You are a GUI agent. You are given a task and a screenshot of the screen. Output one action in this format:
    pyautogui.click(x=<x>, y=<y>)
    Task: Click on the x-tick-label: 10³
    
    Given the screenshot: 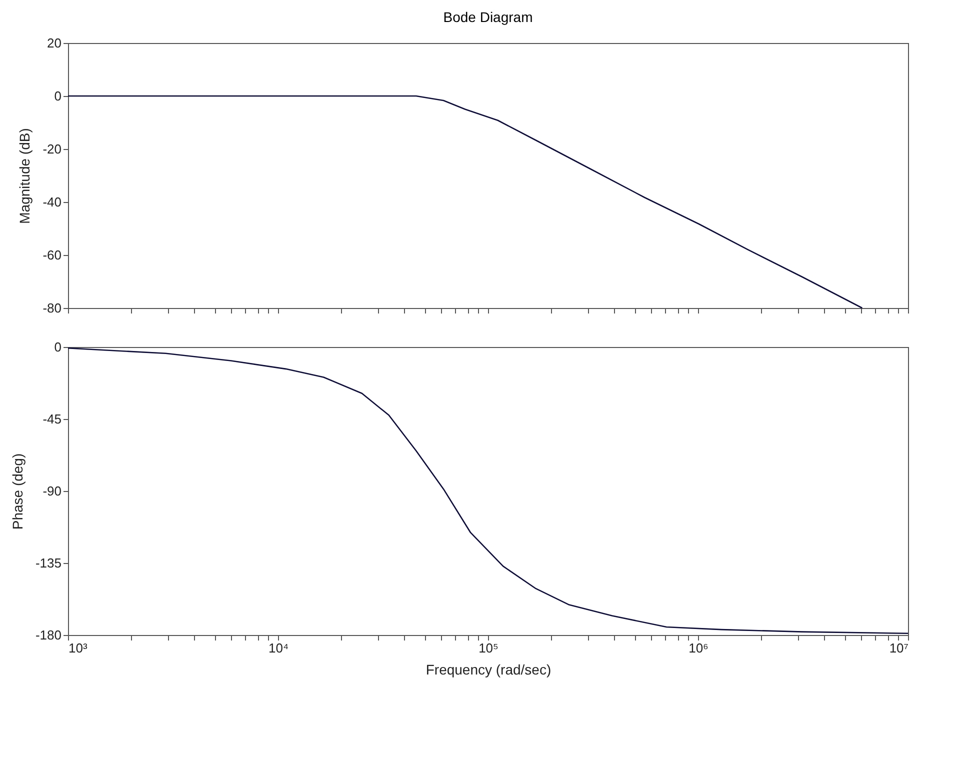 What is the action you would take?
    pyautogui.click(x=78, y=648)
    